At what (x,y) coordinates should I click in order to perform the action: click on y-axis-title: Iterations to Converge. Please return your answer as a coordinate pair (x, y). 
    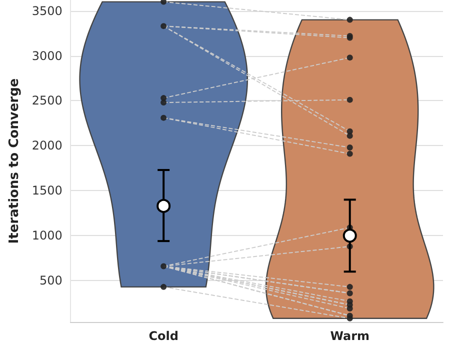
    Looking at the image, I should click on (14, 161).